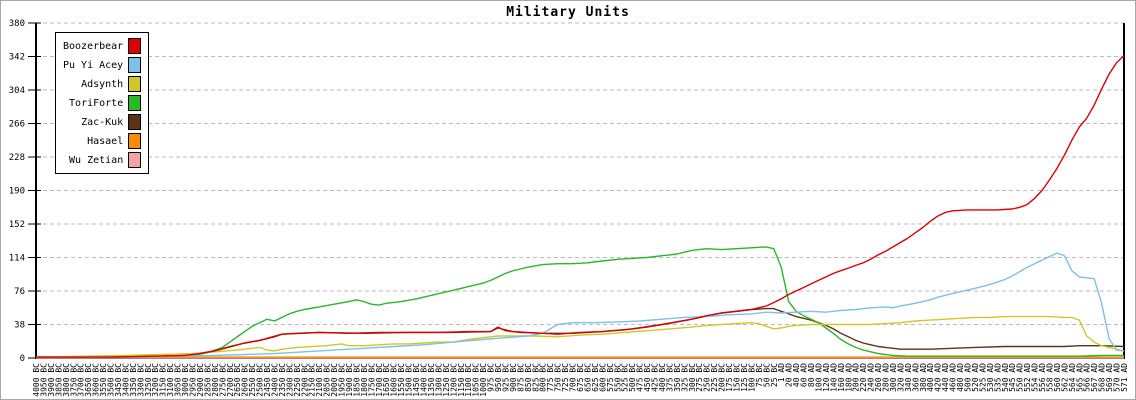  I want to click on x-tick-label: 1350 BC, so click(431, 380).